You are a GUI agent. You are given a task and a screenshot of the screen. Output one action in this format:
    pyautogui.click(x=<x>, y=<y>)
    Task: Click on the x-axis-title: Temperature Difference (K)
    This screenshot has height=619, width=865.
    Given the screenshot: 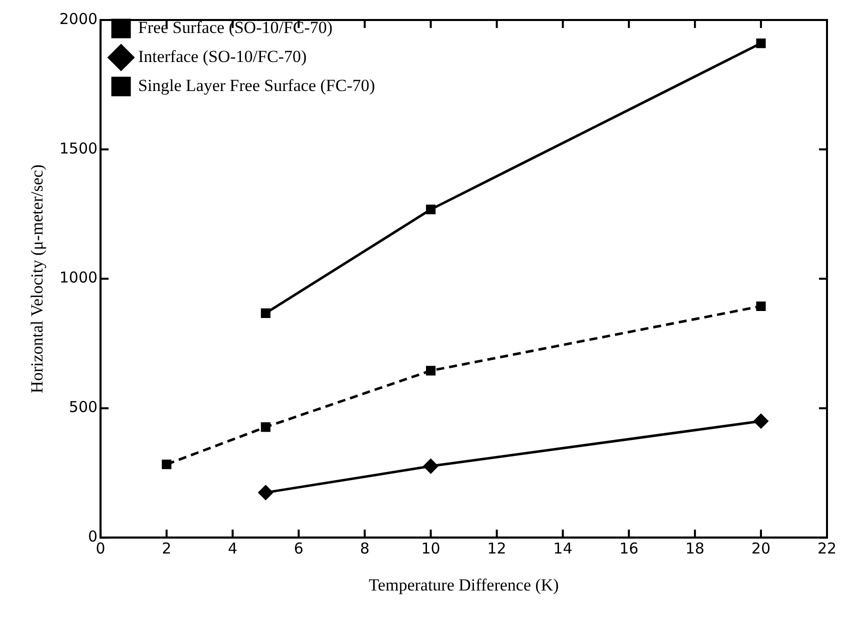 What is the action you would take?
    pyautogui.click(x=463, y=584)
    